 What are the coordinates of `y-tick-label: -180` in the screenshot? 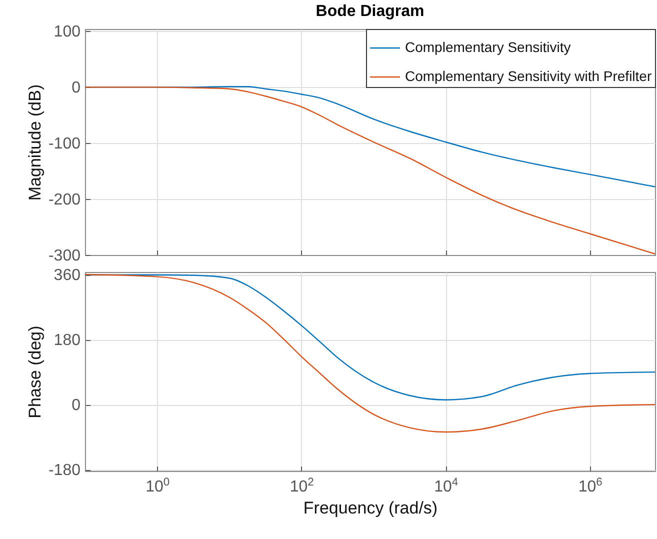 It's located at (64, 471).